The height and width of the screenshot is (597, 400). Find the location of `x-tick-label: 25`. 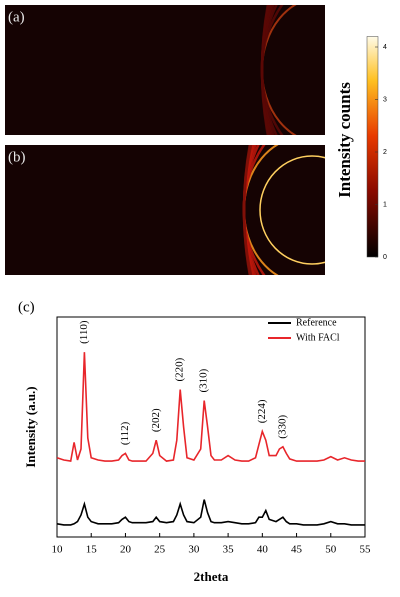

x-tick-label: 25 is located at coordinates (160, 550).